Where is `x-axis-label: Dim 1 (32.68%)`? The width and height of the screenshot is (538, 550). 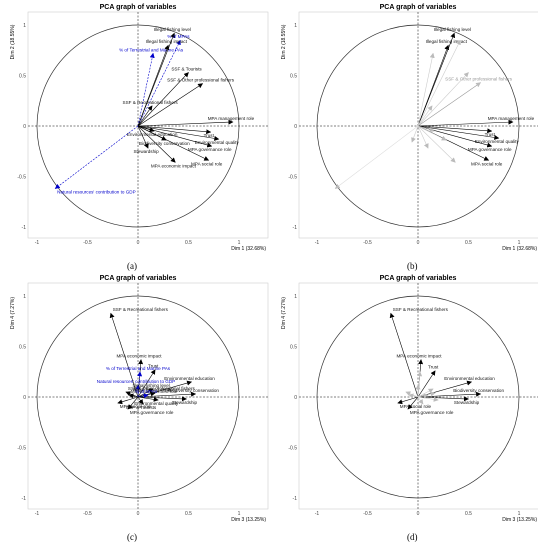
x-axis-label: Dim 1 (32.68%) is located at coordinates (248, 249).